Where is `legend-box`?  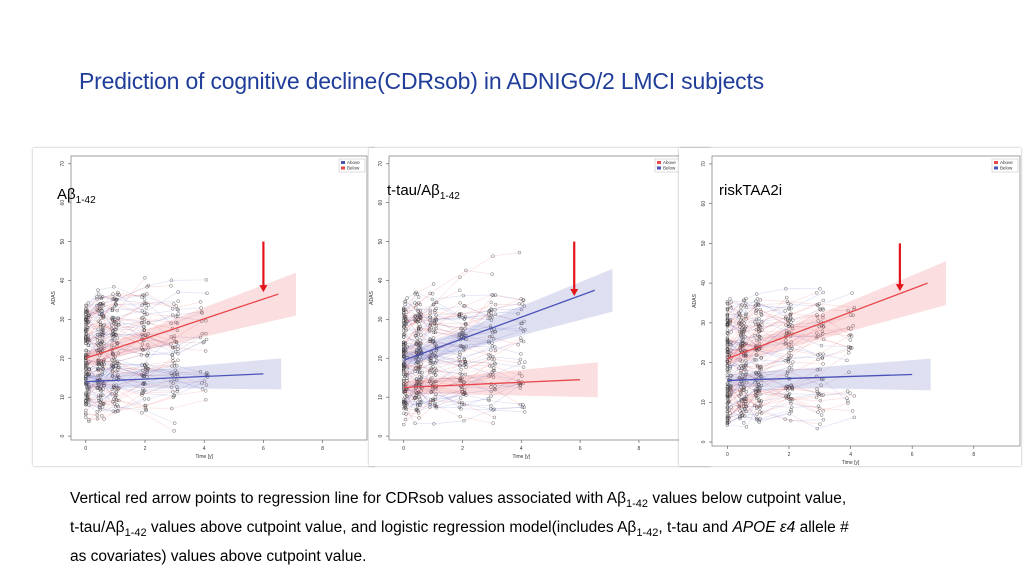
legend-box is located at coordinates (352, 165).